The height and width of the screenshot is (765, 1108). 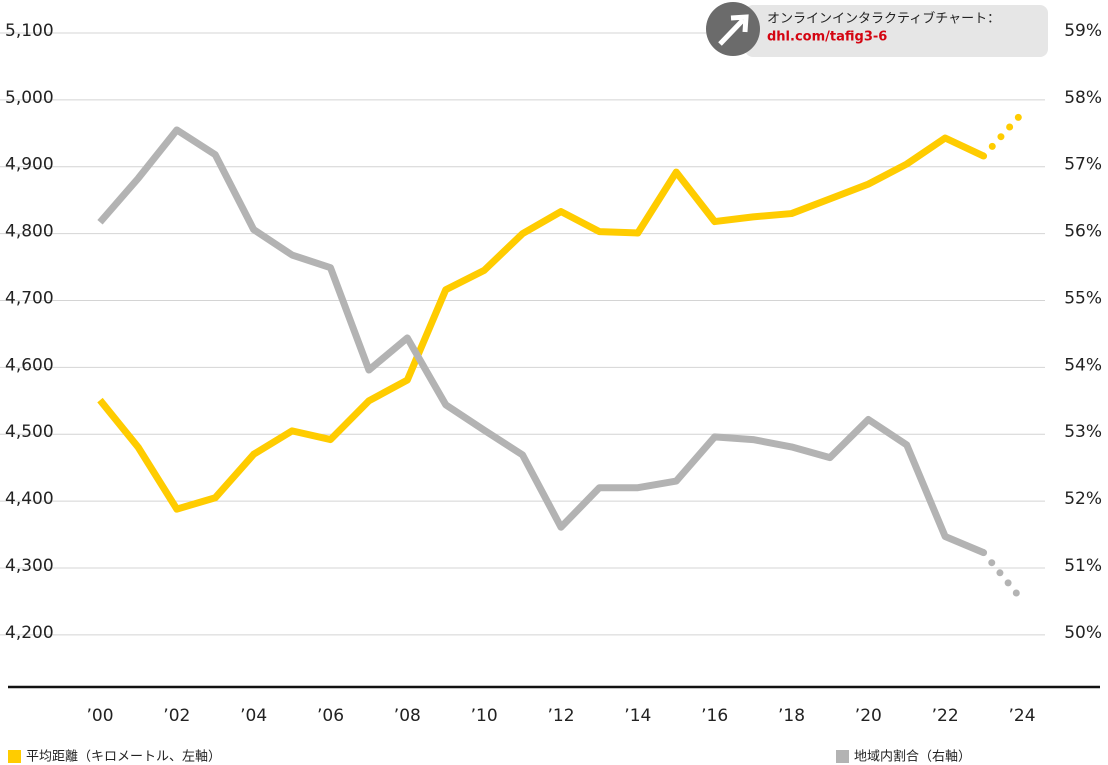 I want to click on link-label: オンラインインタラクティブチャート：, so click(x=883, y=19).